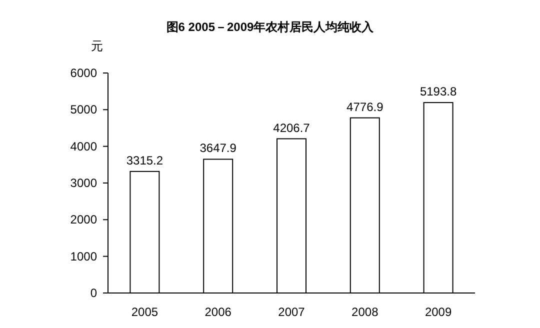 This screenshot has height=328, width=540. What do you see at coordinates (84, 146) in the screenshot?
I see `y-tick-label: 4000` at bounding box center [84, 146].